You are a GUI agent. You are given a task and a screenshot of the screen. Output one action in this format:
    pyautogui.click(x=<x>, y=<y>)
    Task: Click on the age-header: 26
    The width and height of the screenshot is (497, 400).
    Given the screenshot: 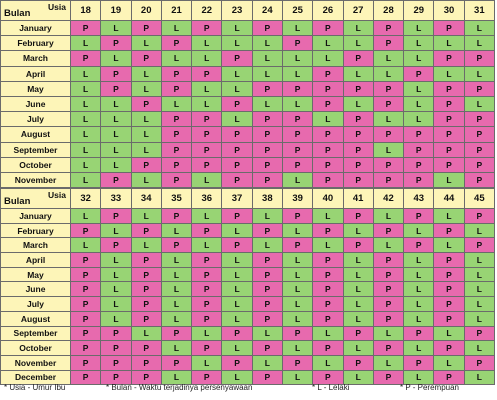 What is the action you would take?
    pyautogui.click(x=328, y=10)
    